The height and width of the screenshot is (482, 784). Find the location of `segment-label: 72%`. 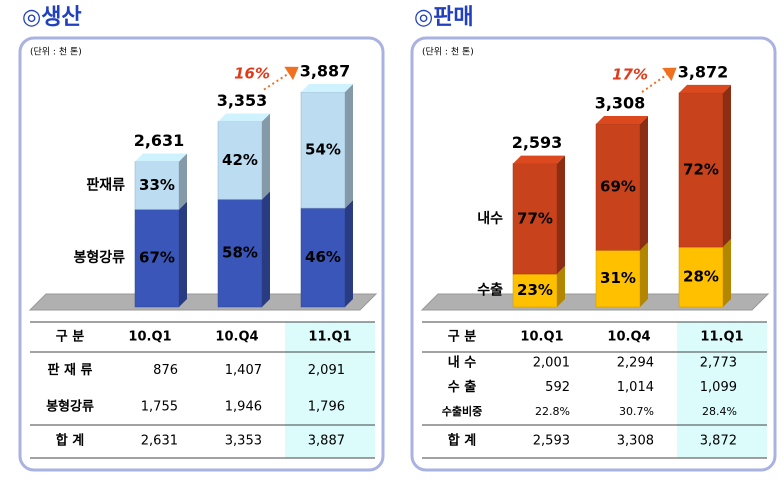

segment-label: 72% is located at coordinates (701, 169).